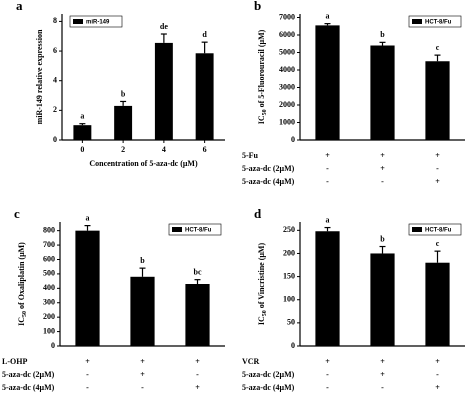 The width and height of the screenshot is (474, 407). I want to click on y-tick-label: 4, so click(55, 80).